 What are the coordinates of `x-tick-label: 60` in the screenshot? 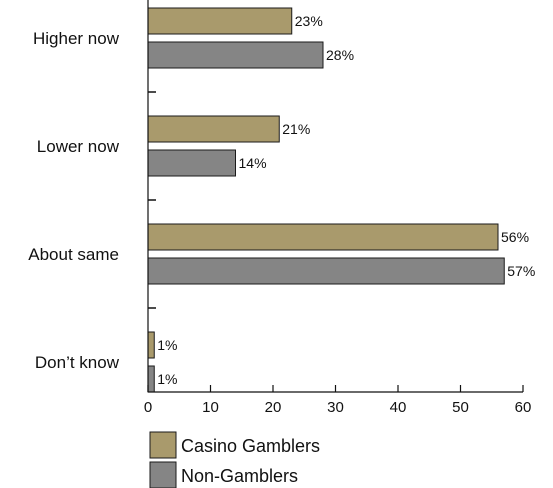 It's located at (523, 407).